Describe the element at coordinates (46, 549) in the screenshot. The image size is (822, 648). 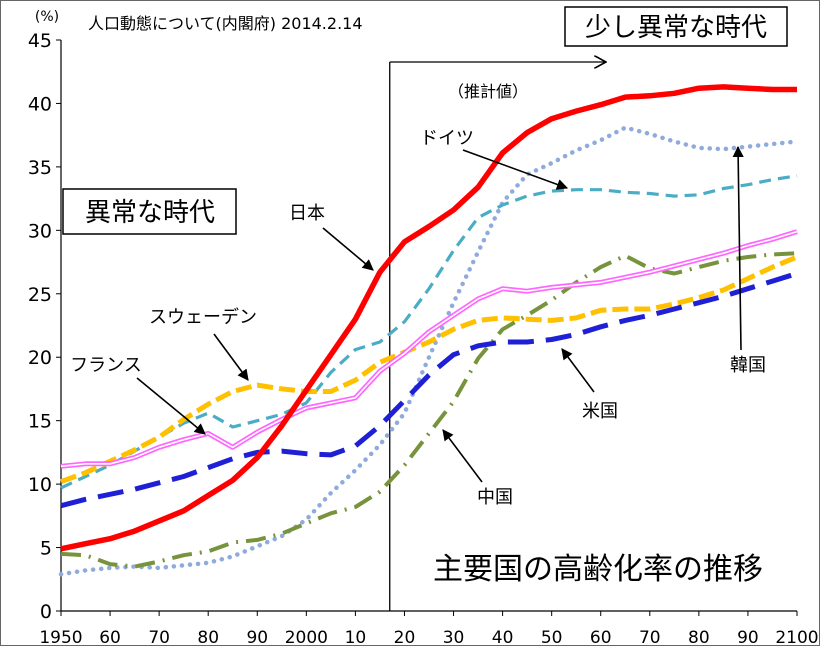
I see `y-tick-label: 5` at that location.